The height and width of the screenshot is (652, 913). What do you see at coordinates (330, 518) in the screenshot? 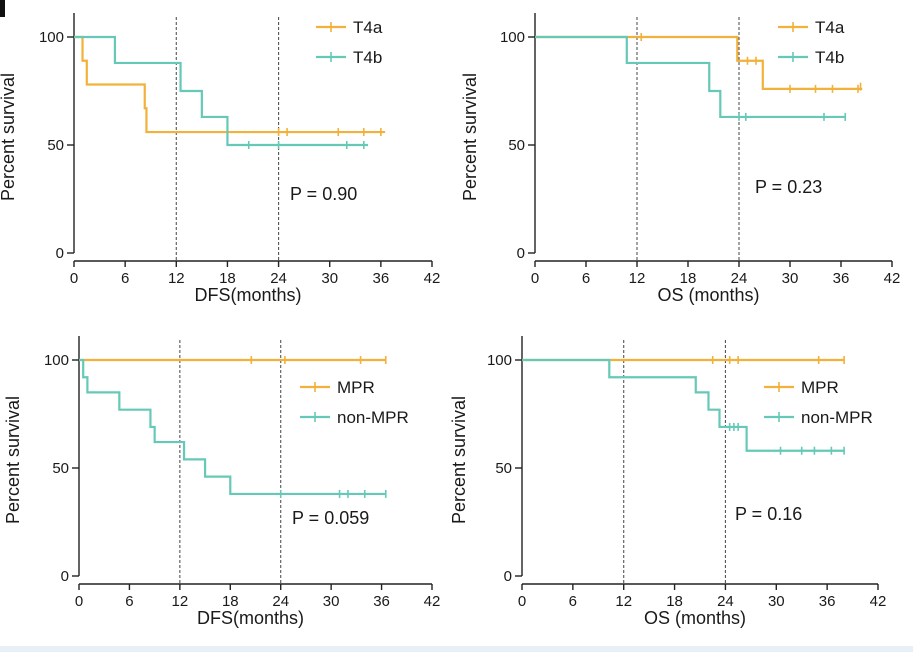
I see `p-value-annotation: P = 0.059` at bounding box center [330, 518].